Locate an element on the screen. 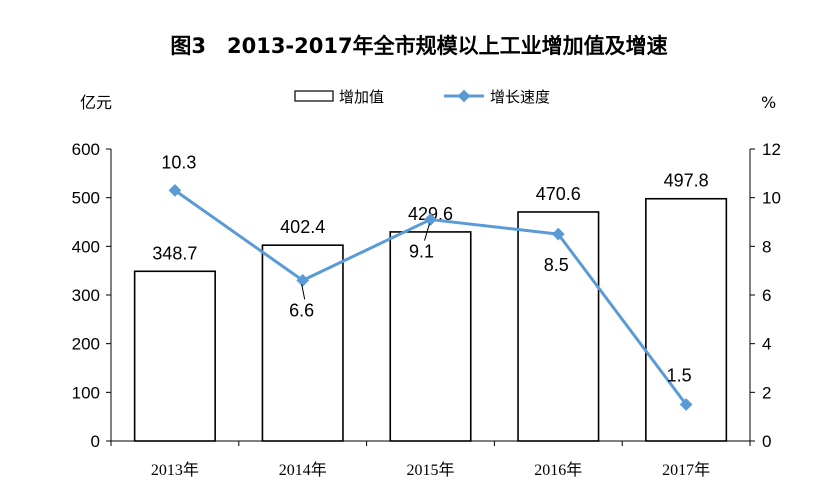 This screenshot has width=838, height=500. growth-value-label: 9.1 is located at coordinates (421, 252).